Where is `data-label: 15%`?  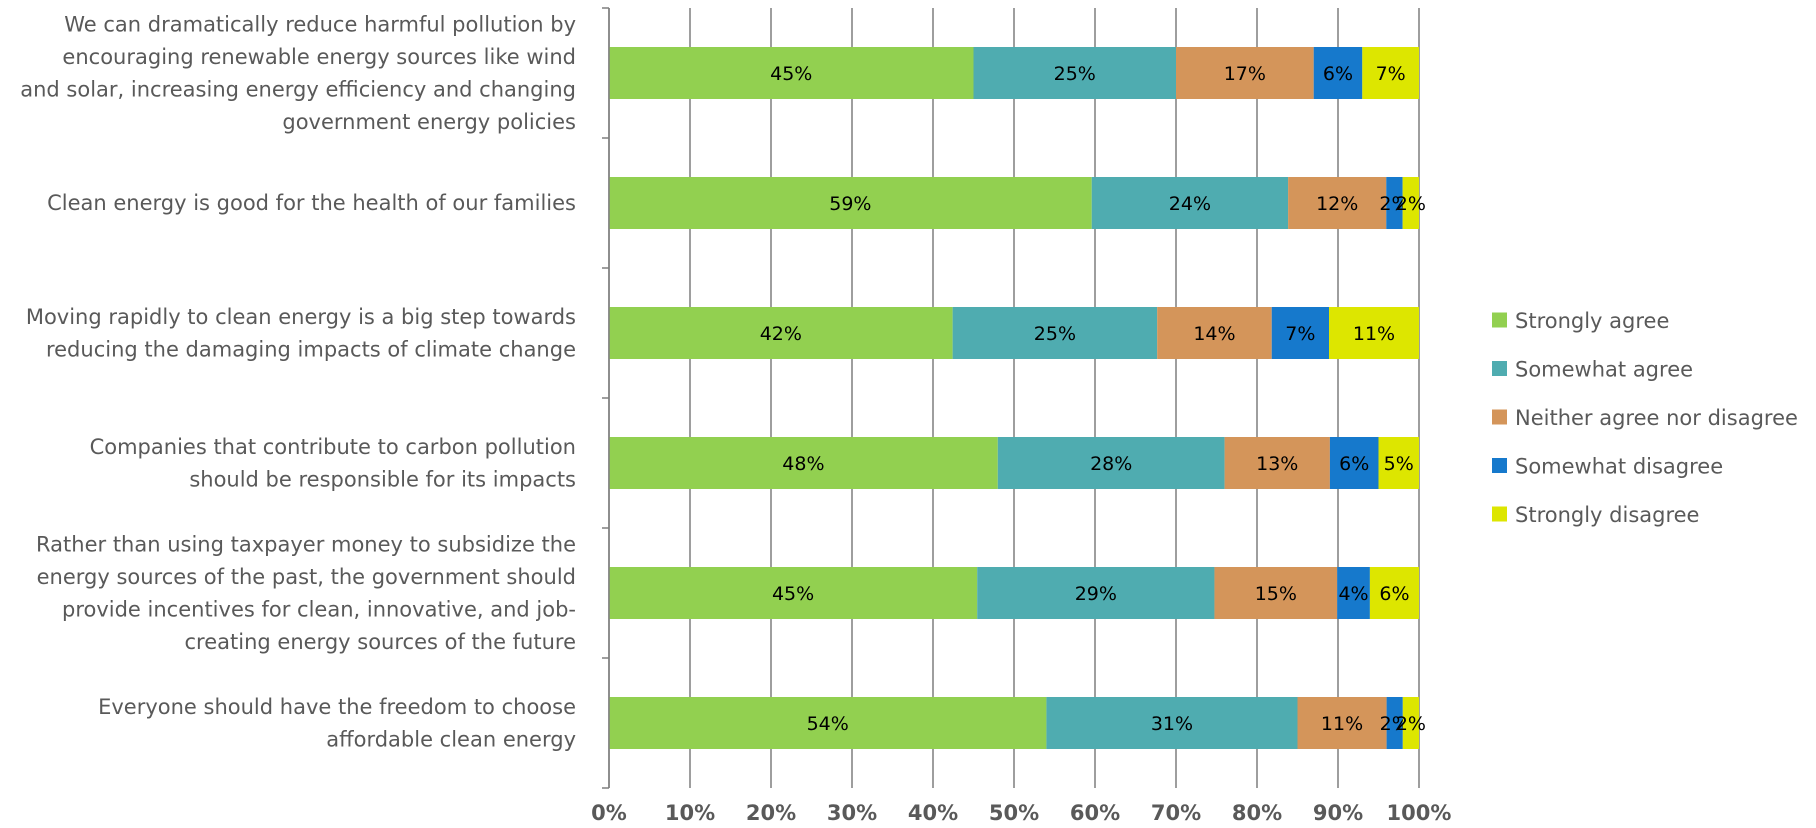 data-label: 15% is located at coordinates (1276, 594).